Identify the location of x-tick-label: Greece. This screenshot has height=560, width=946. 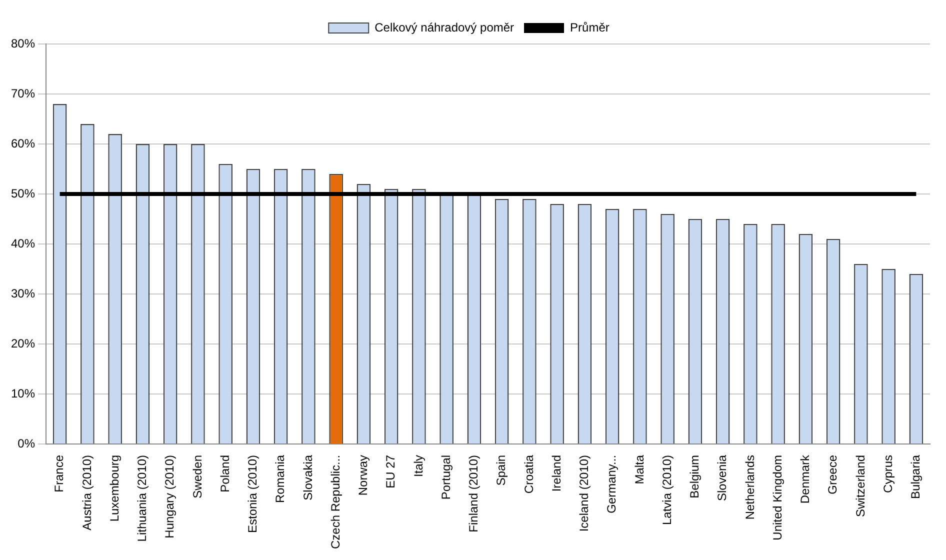
(833, 474).